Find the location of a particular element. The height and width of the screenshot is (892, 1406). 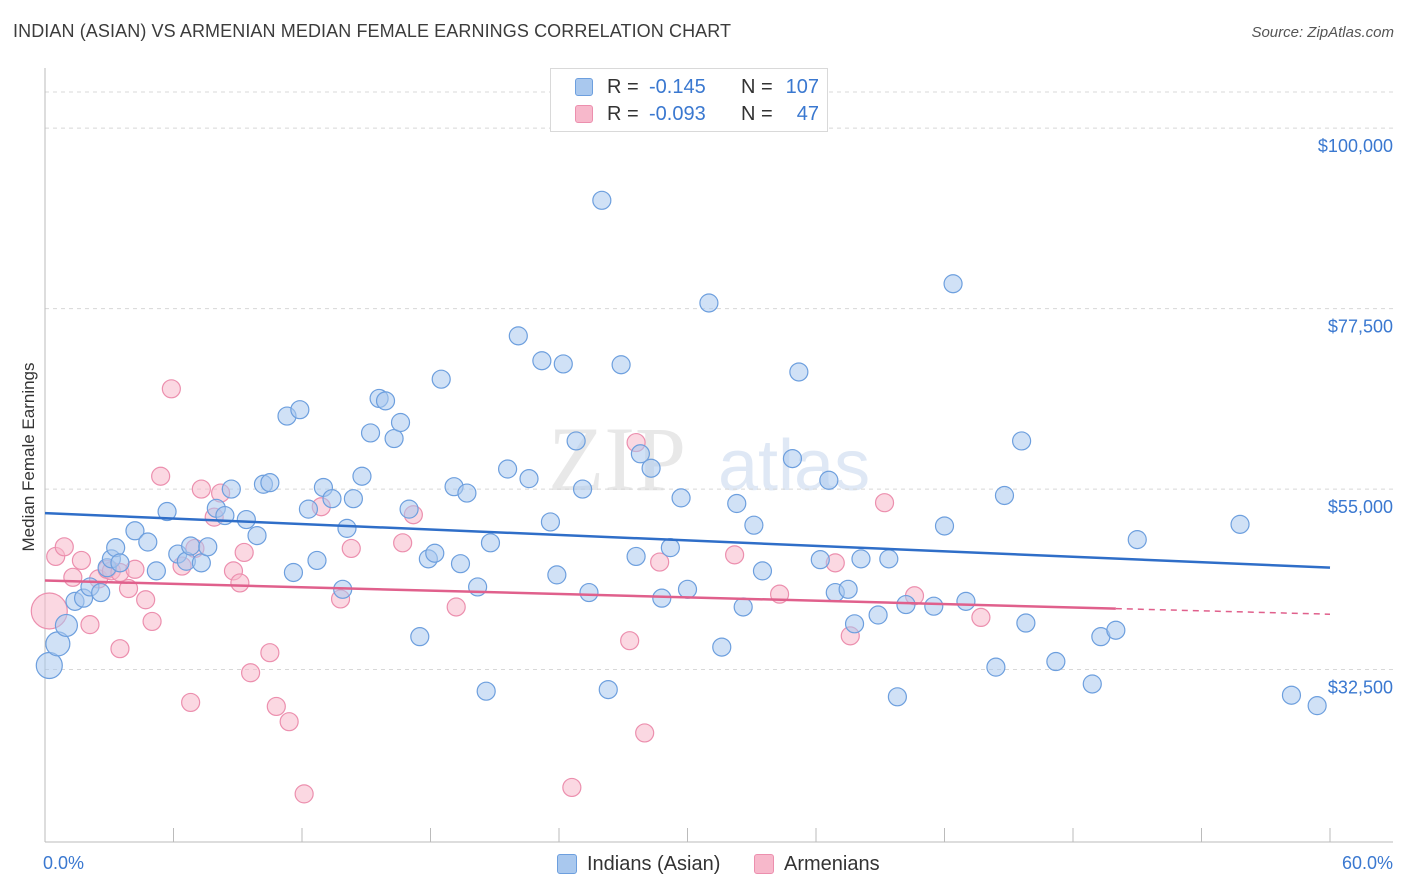

y-tick-label: $32,500 is located at coordinates (1360, 688).